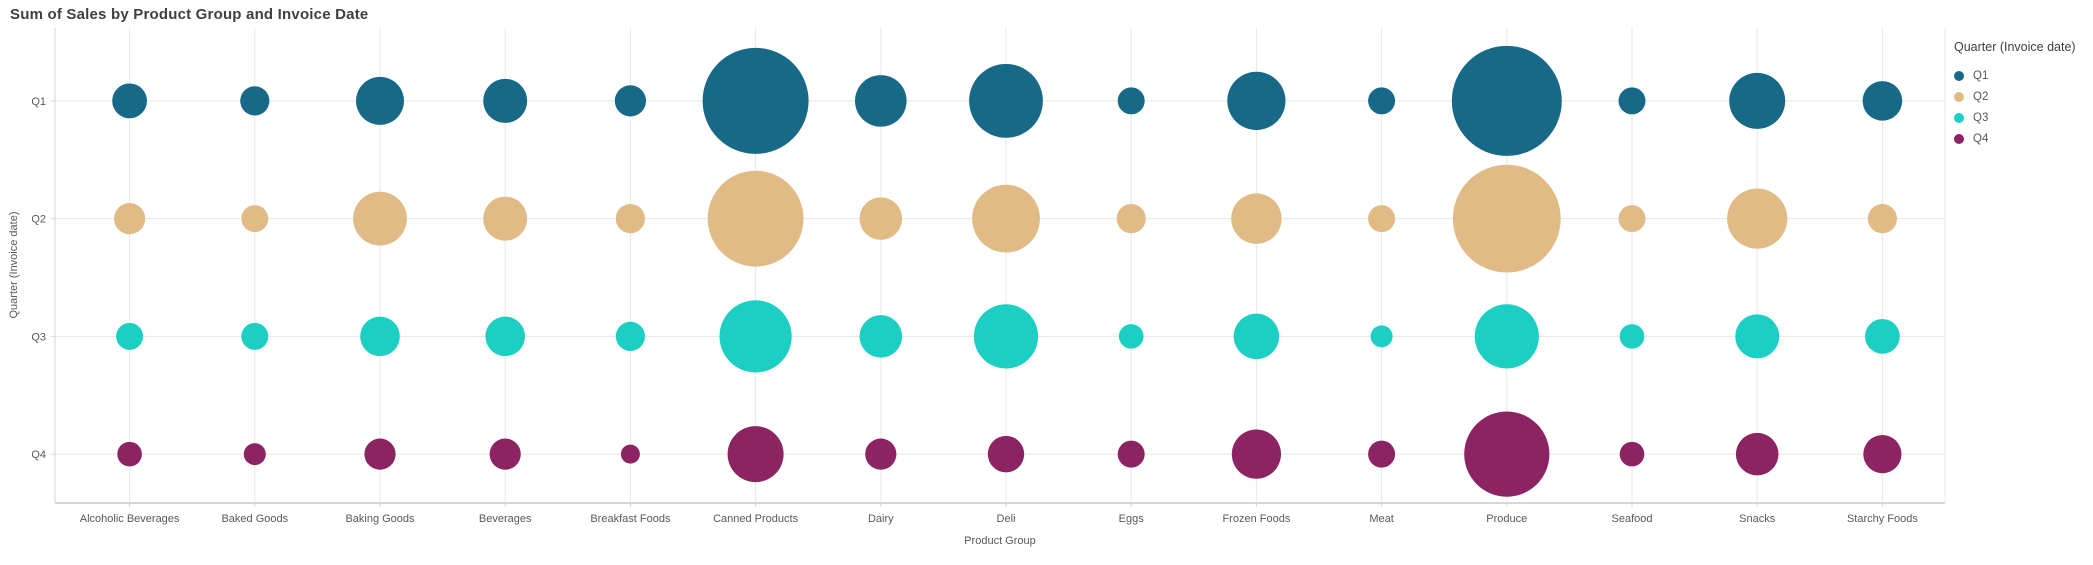 The image size is (2093, 565). I want to click on x-tick-label-beverages: Beverages, so click(505, 519).